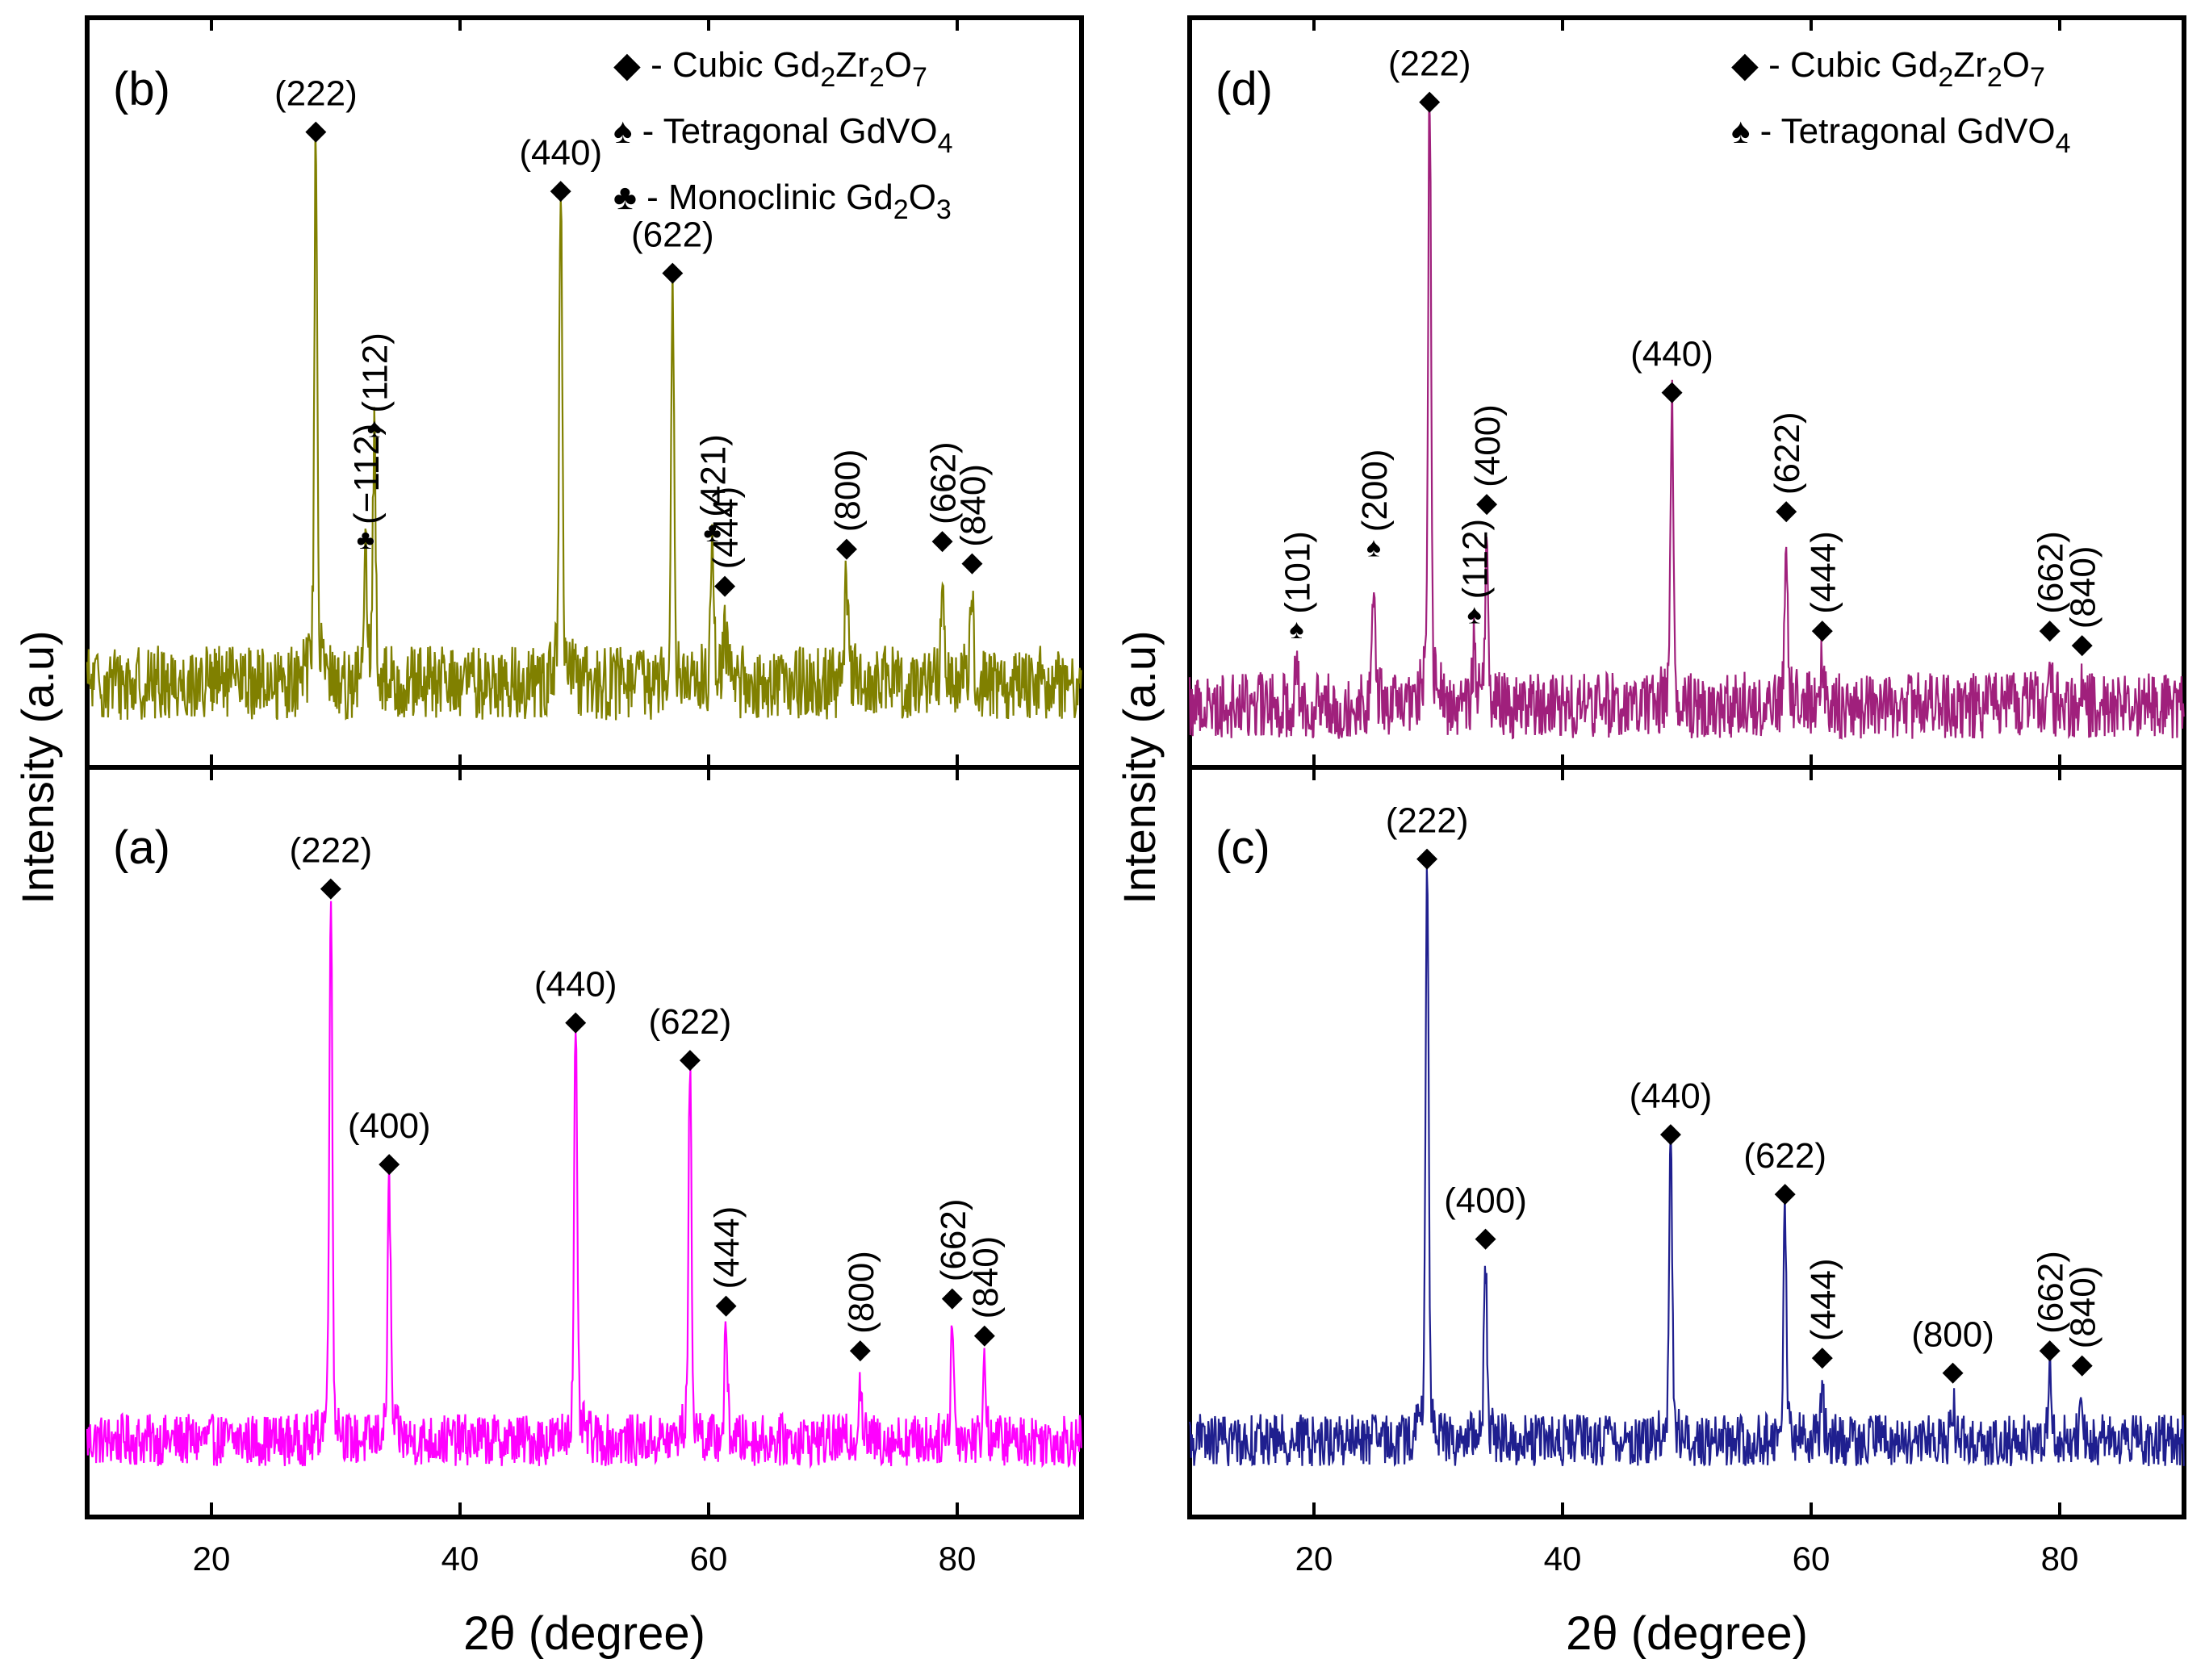 This screenshot has width=2205, height=1680. Describe the element at coordinates (1297, 572) in the screenshot. I see `peak-label: (101)` at that location.